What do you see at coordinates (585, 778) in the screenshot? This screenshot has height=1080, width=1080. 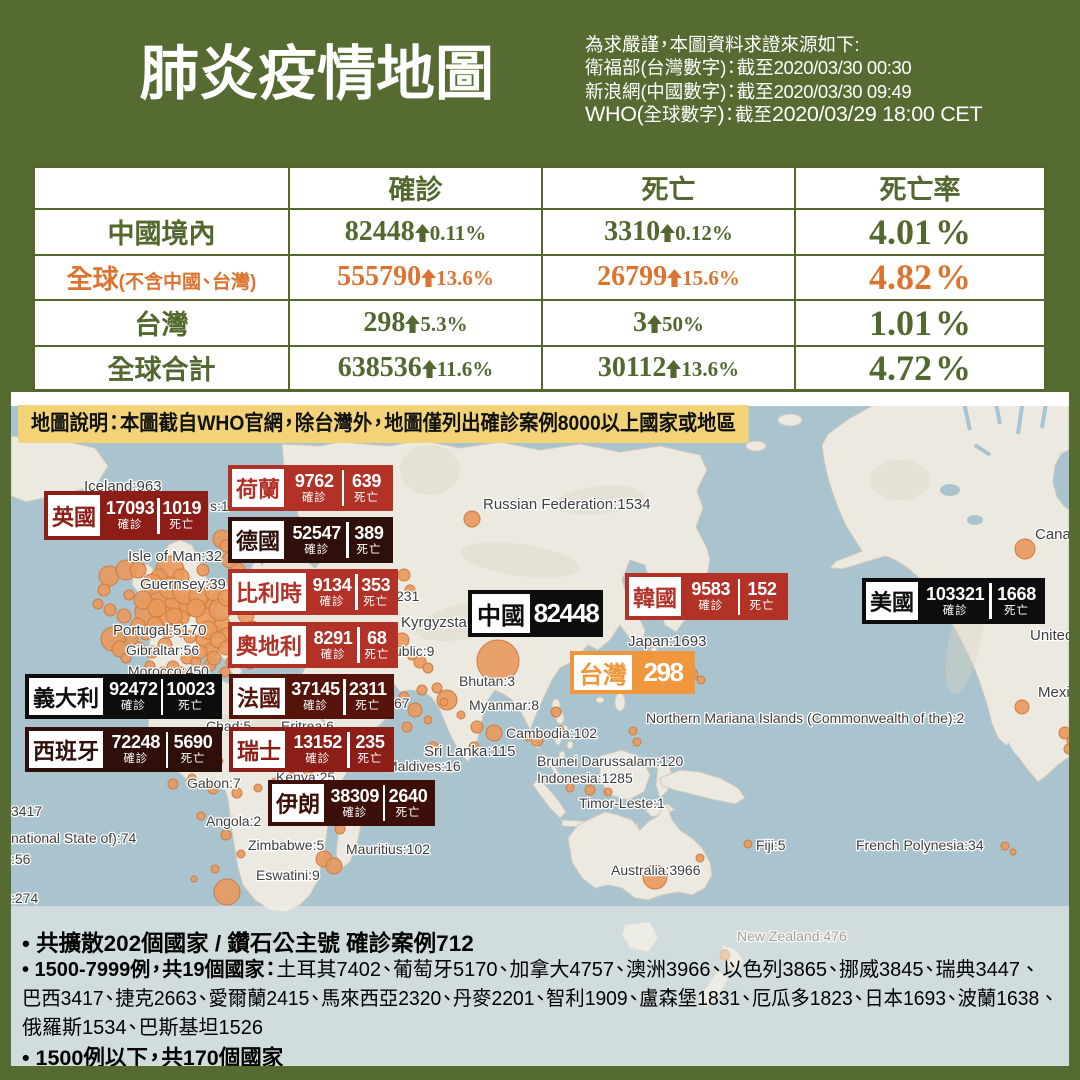 I see `svg-text: Indonesia:1285` at bounding box center [585, 778].